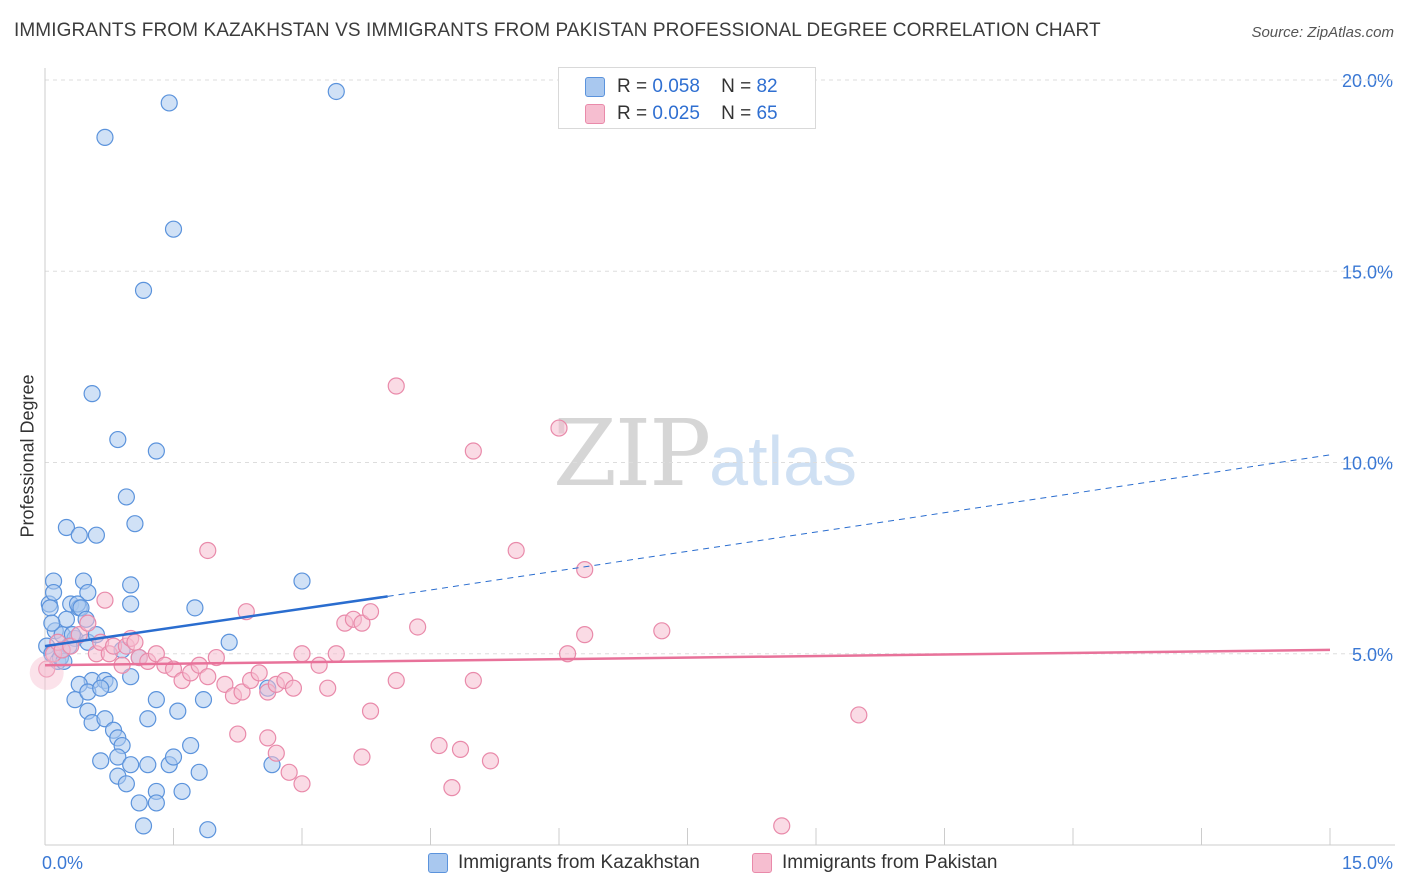 Image resolution: width=1406 pixels, height=892 pixels. What do you see at coordinates (1372, 655) in the screenshot?
I see `y-tick-label: 5.0%` at bounding box center [1372, 655].